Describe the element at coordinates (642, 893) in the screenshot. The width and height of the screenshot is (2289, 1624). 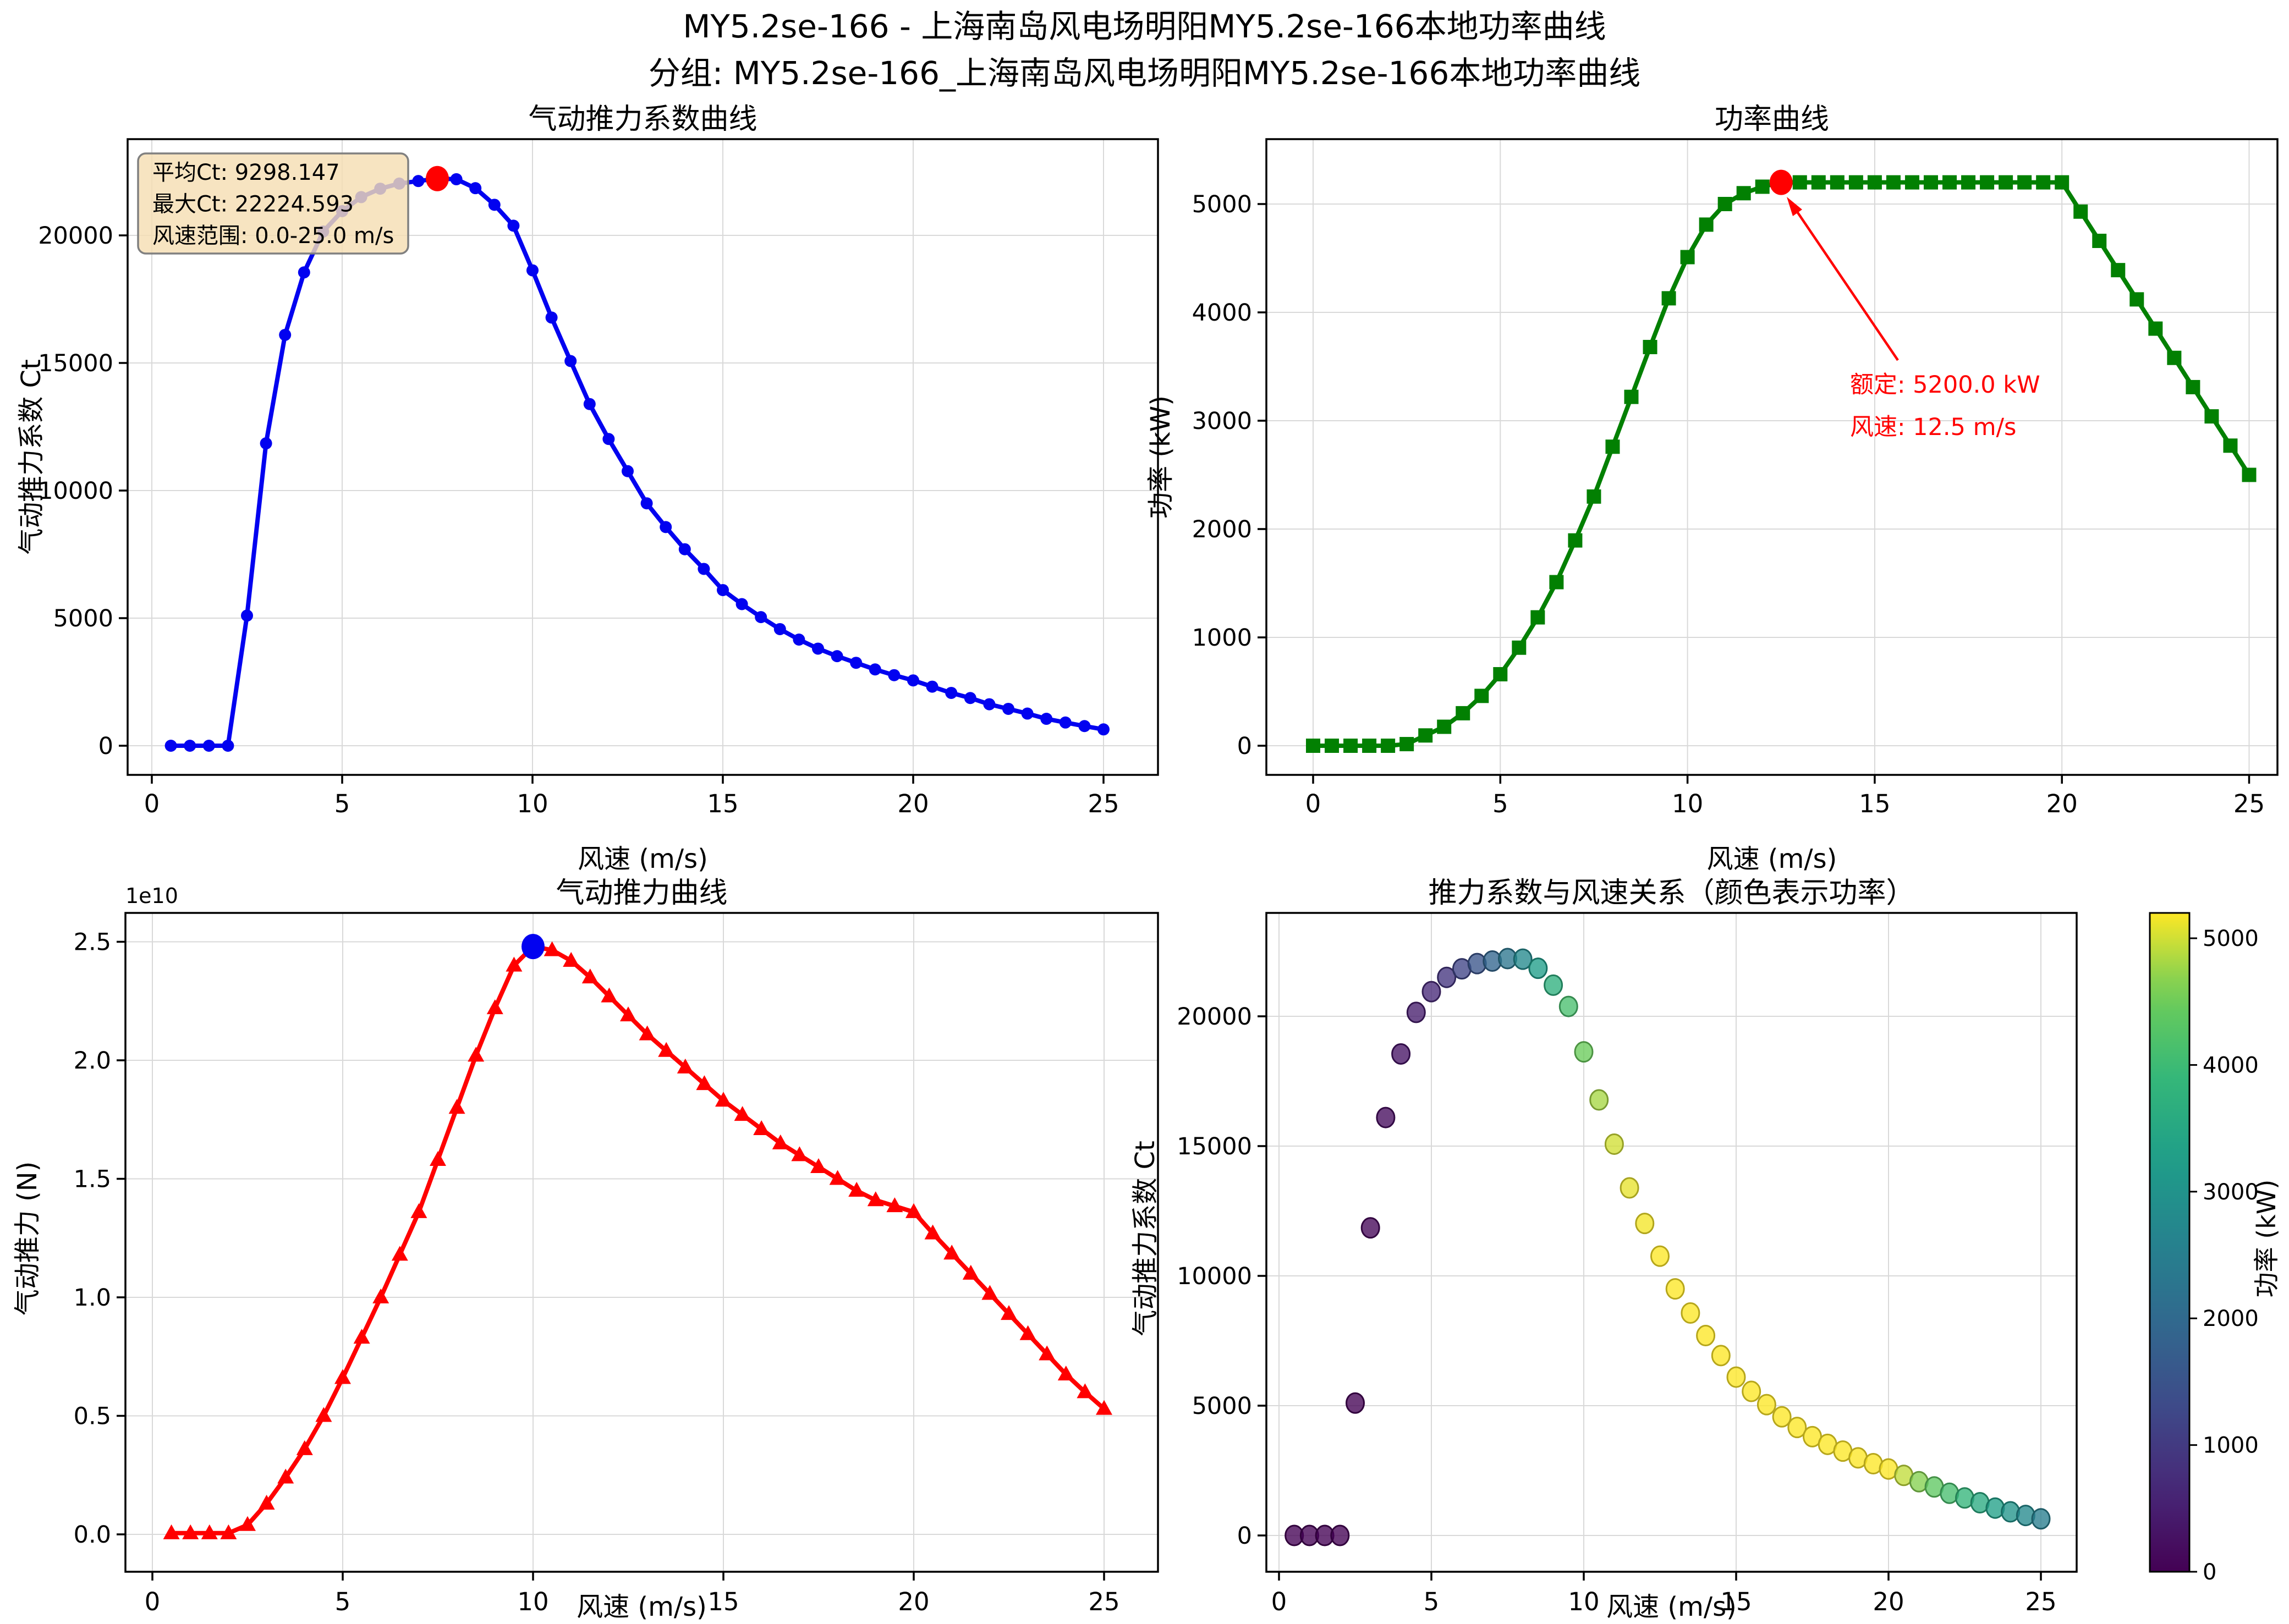
I see `panel-title: 气动推力曲线` at that location.